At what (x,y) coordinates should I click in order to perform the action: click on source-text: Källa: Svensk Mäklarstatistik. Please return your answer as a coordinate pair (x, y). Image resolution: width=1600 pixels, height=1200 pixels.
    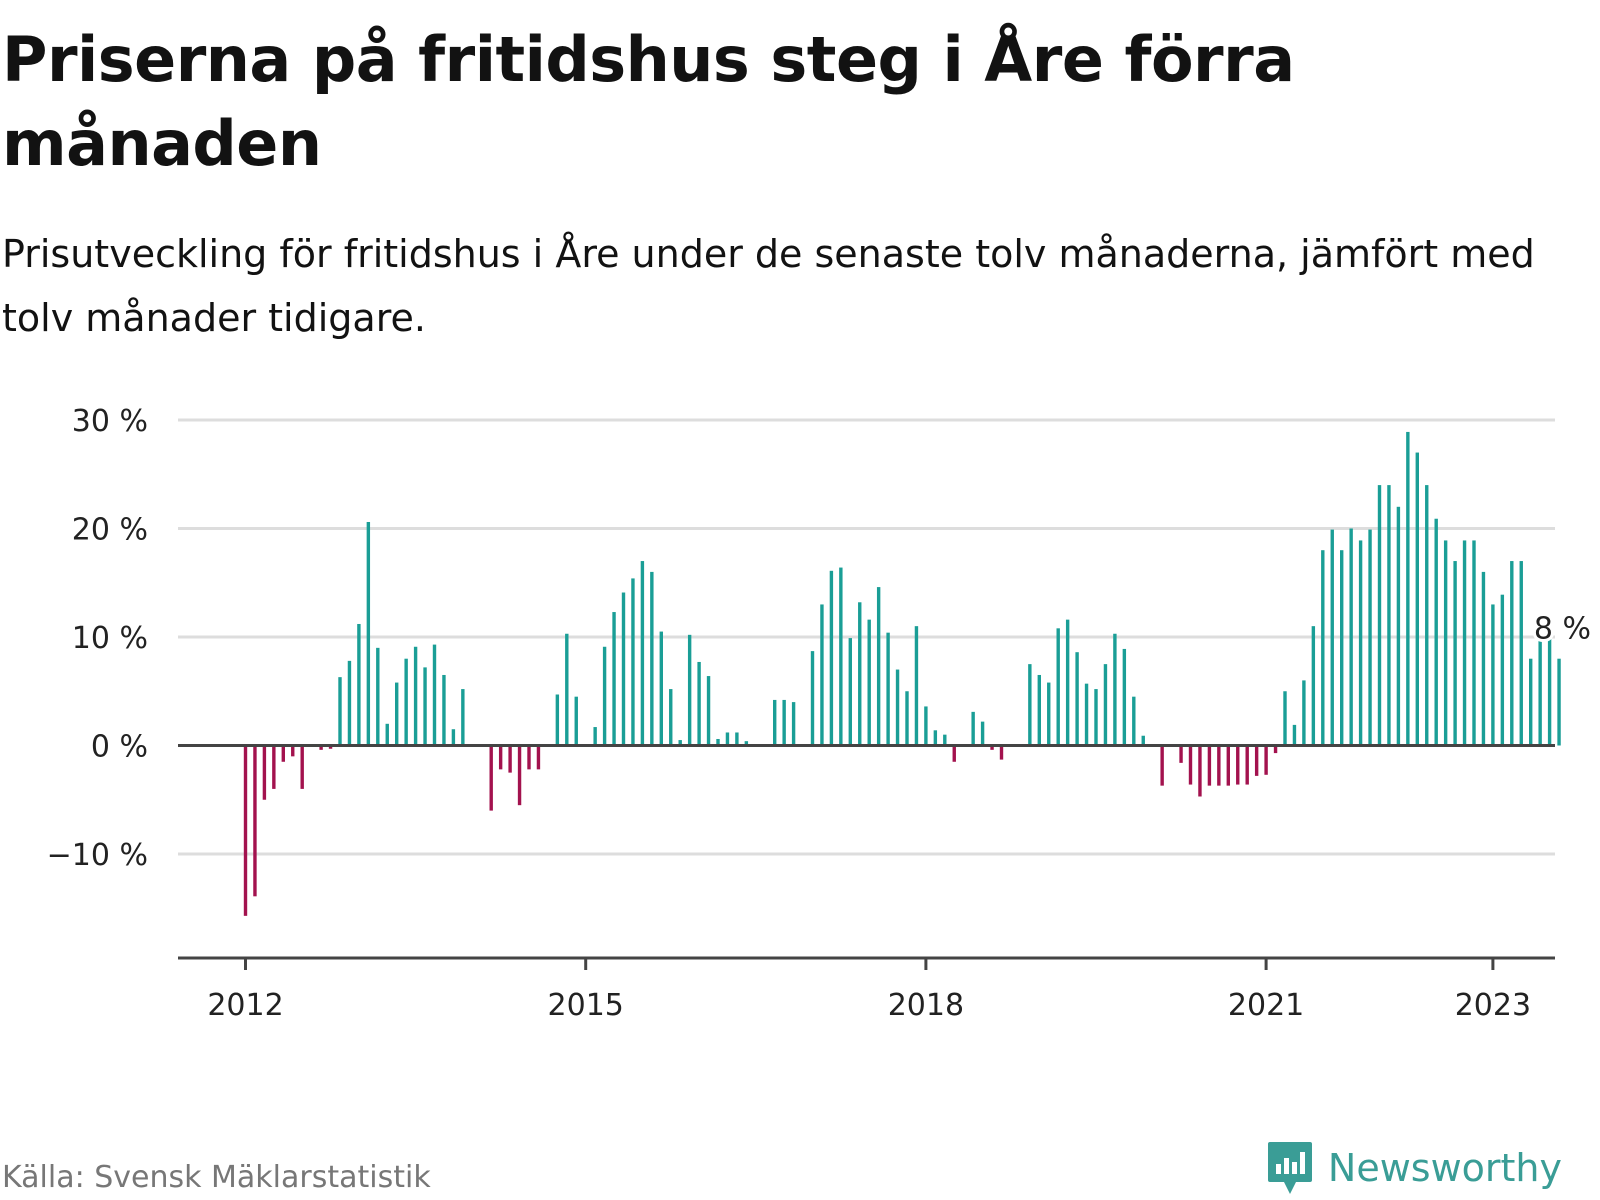
    Looking at the image, I should click on (216, 1177).